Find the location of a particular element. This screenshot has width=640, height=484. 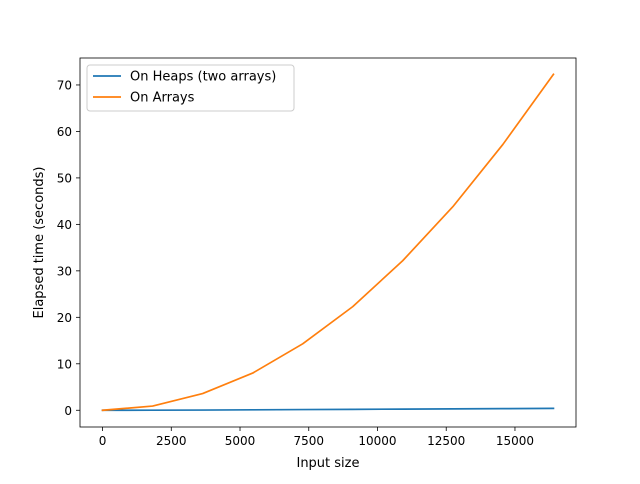

legend: On Heaps (two arrays) On Arrays is located at coordinates (190, 88).